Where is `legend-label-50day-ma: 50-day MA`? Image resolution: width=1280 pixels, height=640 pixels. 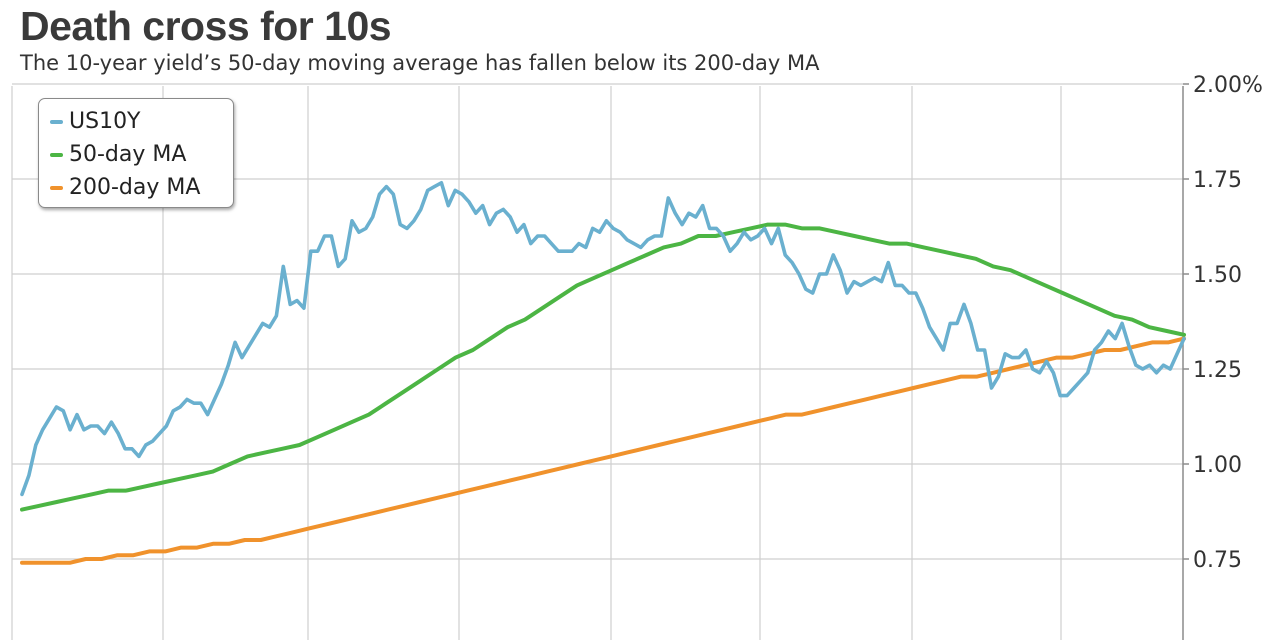 legend-label-50day-ma: 50-day MA is located at coordinates (128, 154).